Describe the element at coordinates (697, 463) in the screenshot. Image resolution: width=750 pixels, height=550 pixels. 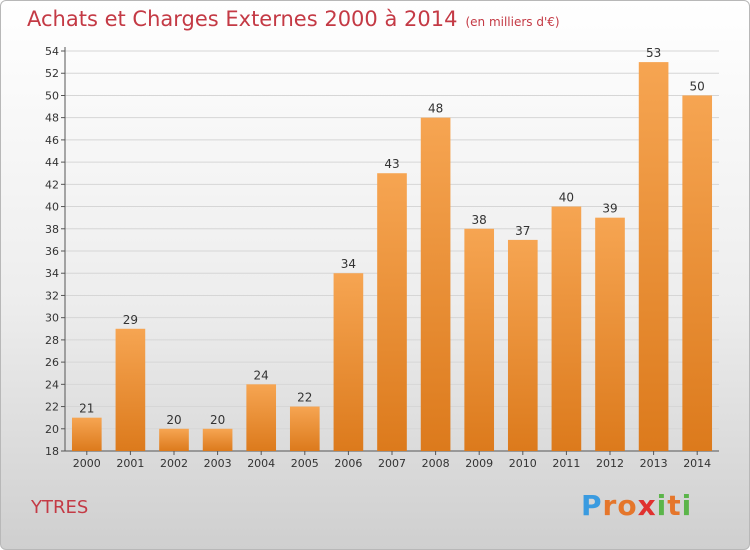
I see `x-tick-label-2014: 2014` at that location.